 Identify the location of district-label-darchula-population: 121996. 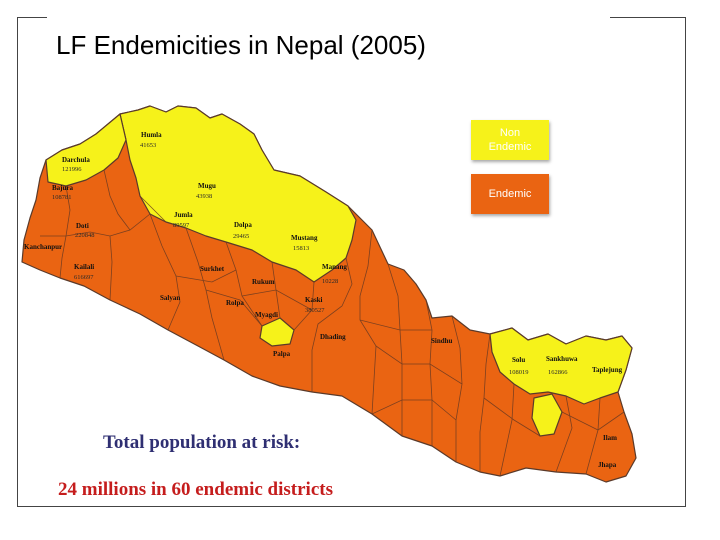
(72, 169).